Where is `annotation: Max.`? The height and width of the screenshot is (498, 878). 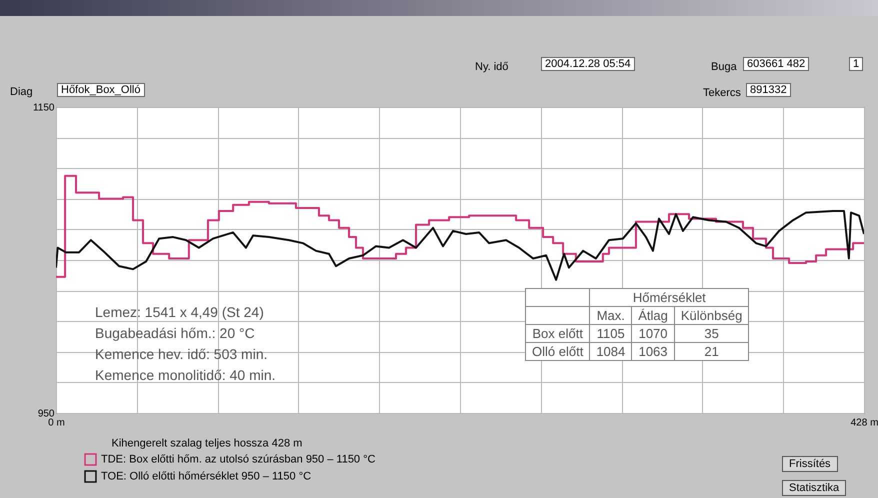
annotation: Max. is located at coordinates (611, 315).